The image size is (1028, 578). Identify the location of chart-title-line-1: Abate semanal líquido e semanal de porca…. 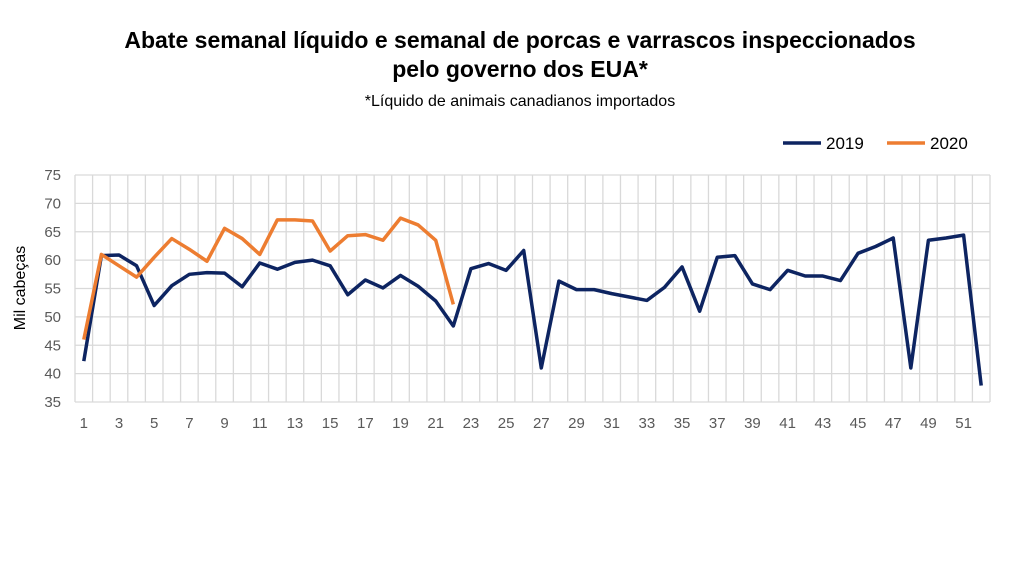
(520, 40).